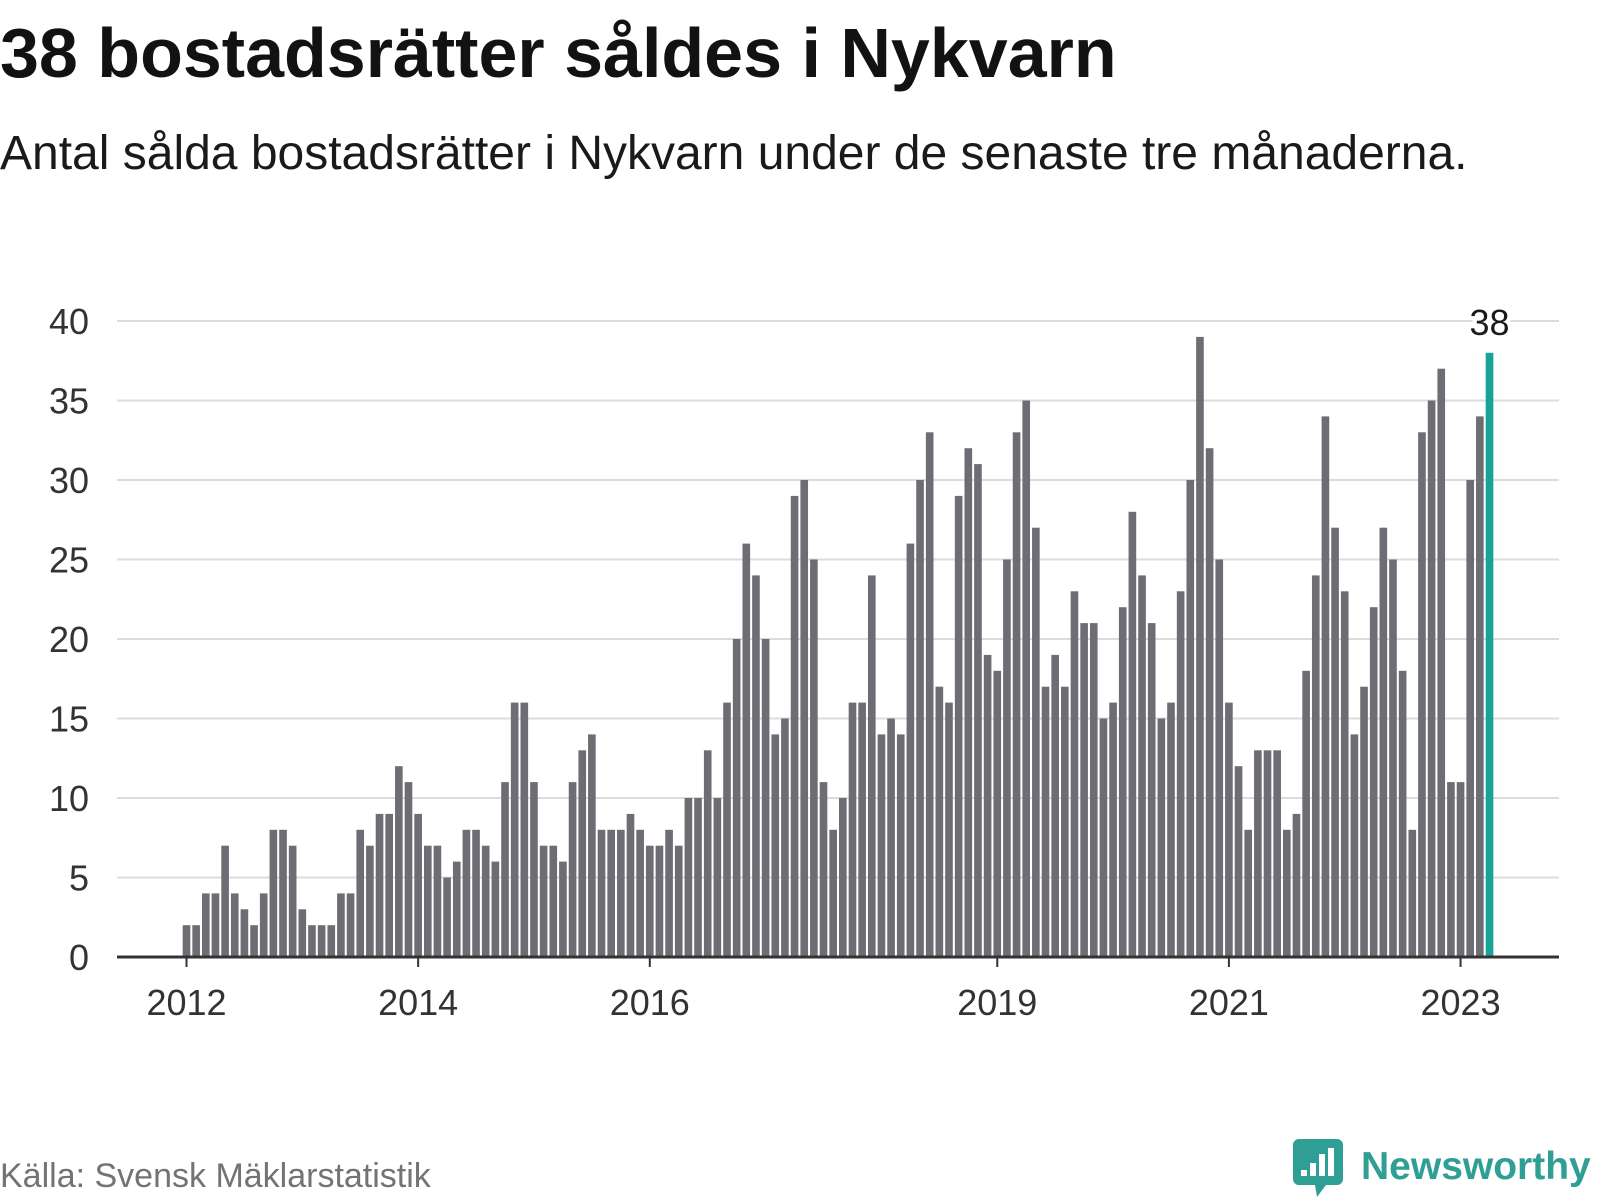  Describe the element at coordinates (650, 1002) in the screenshot. I see `x-tick-label: 2016` at that location.